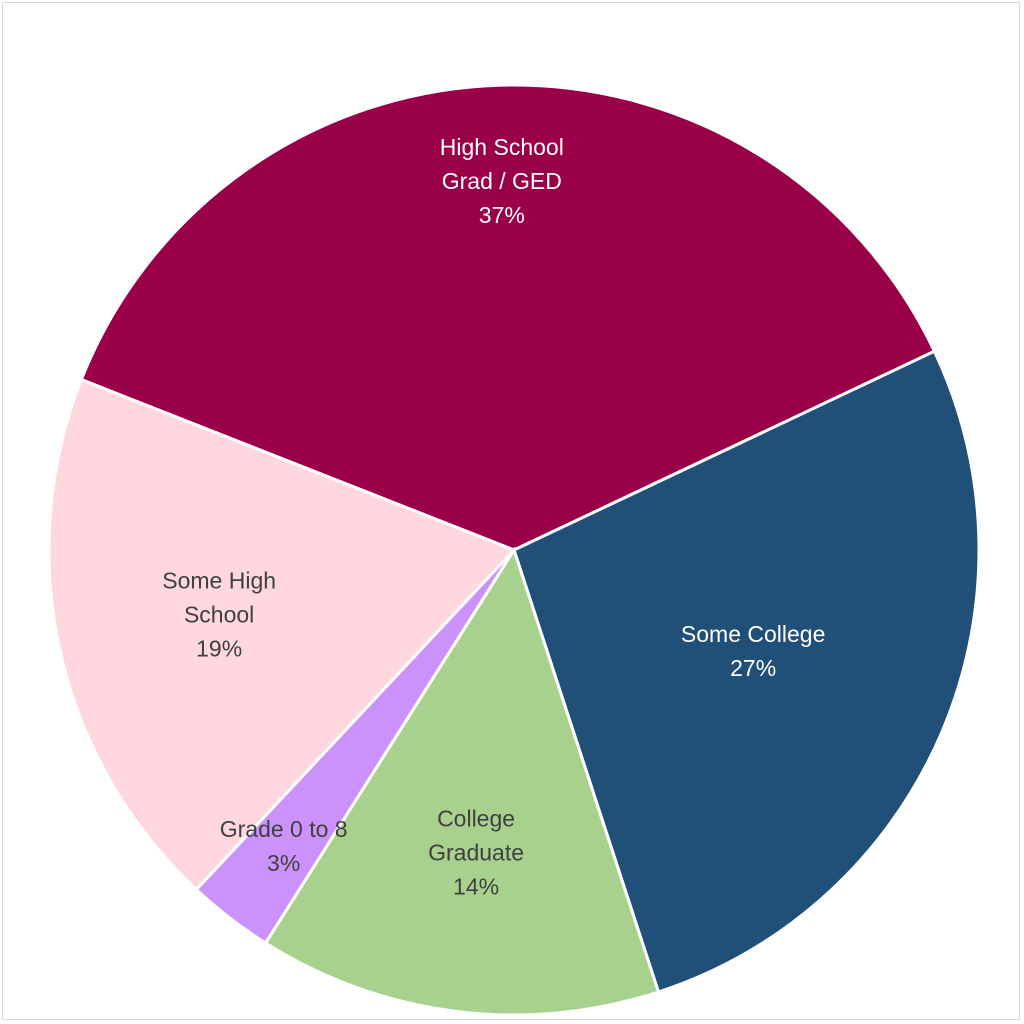 The width and height of the screenshot is (1024, 1024). Describe the element at coordinates (476, 887) in the screenshot. I see `slice-percent-label: 14%` at that location.